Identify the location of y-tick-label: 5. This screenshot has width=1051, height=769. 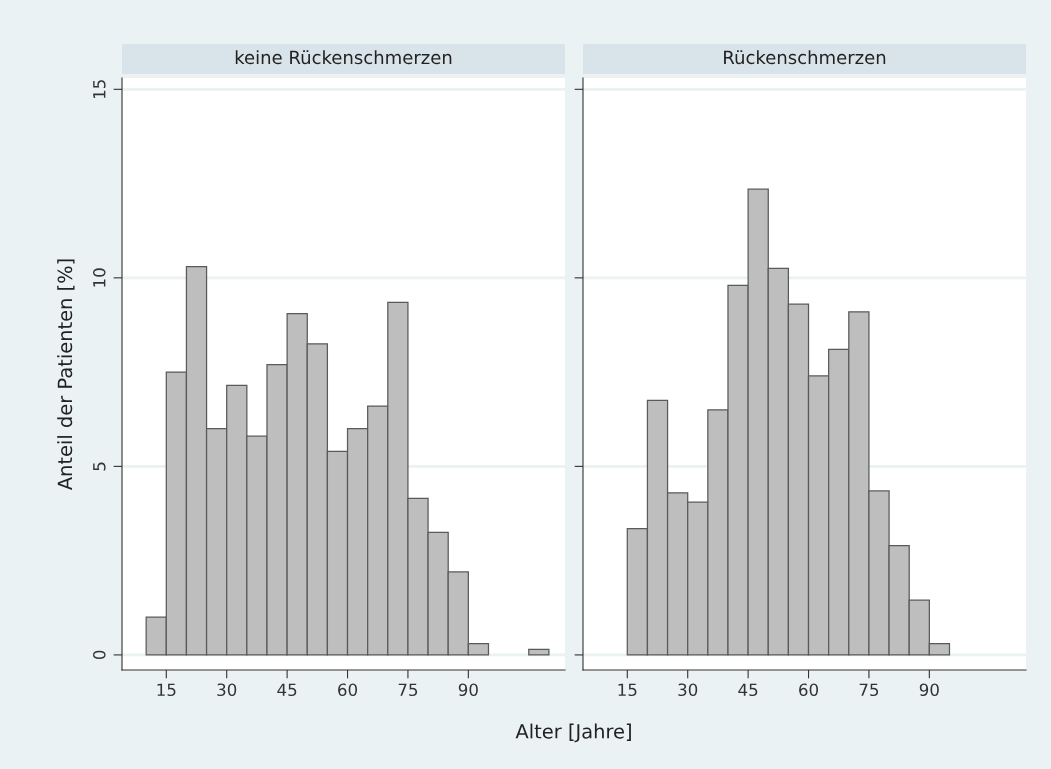
(99, 466).